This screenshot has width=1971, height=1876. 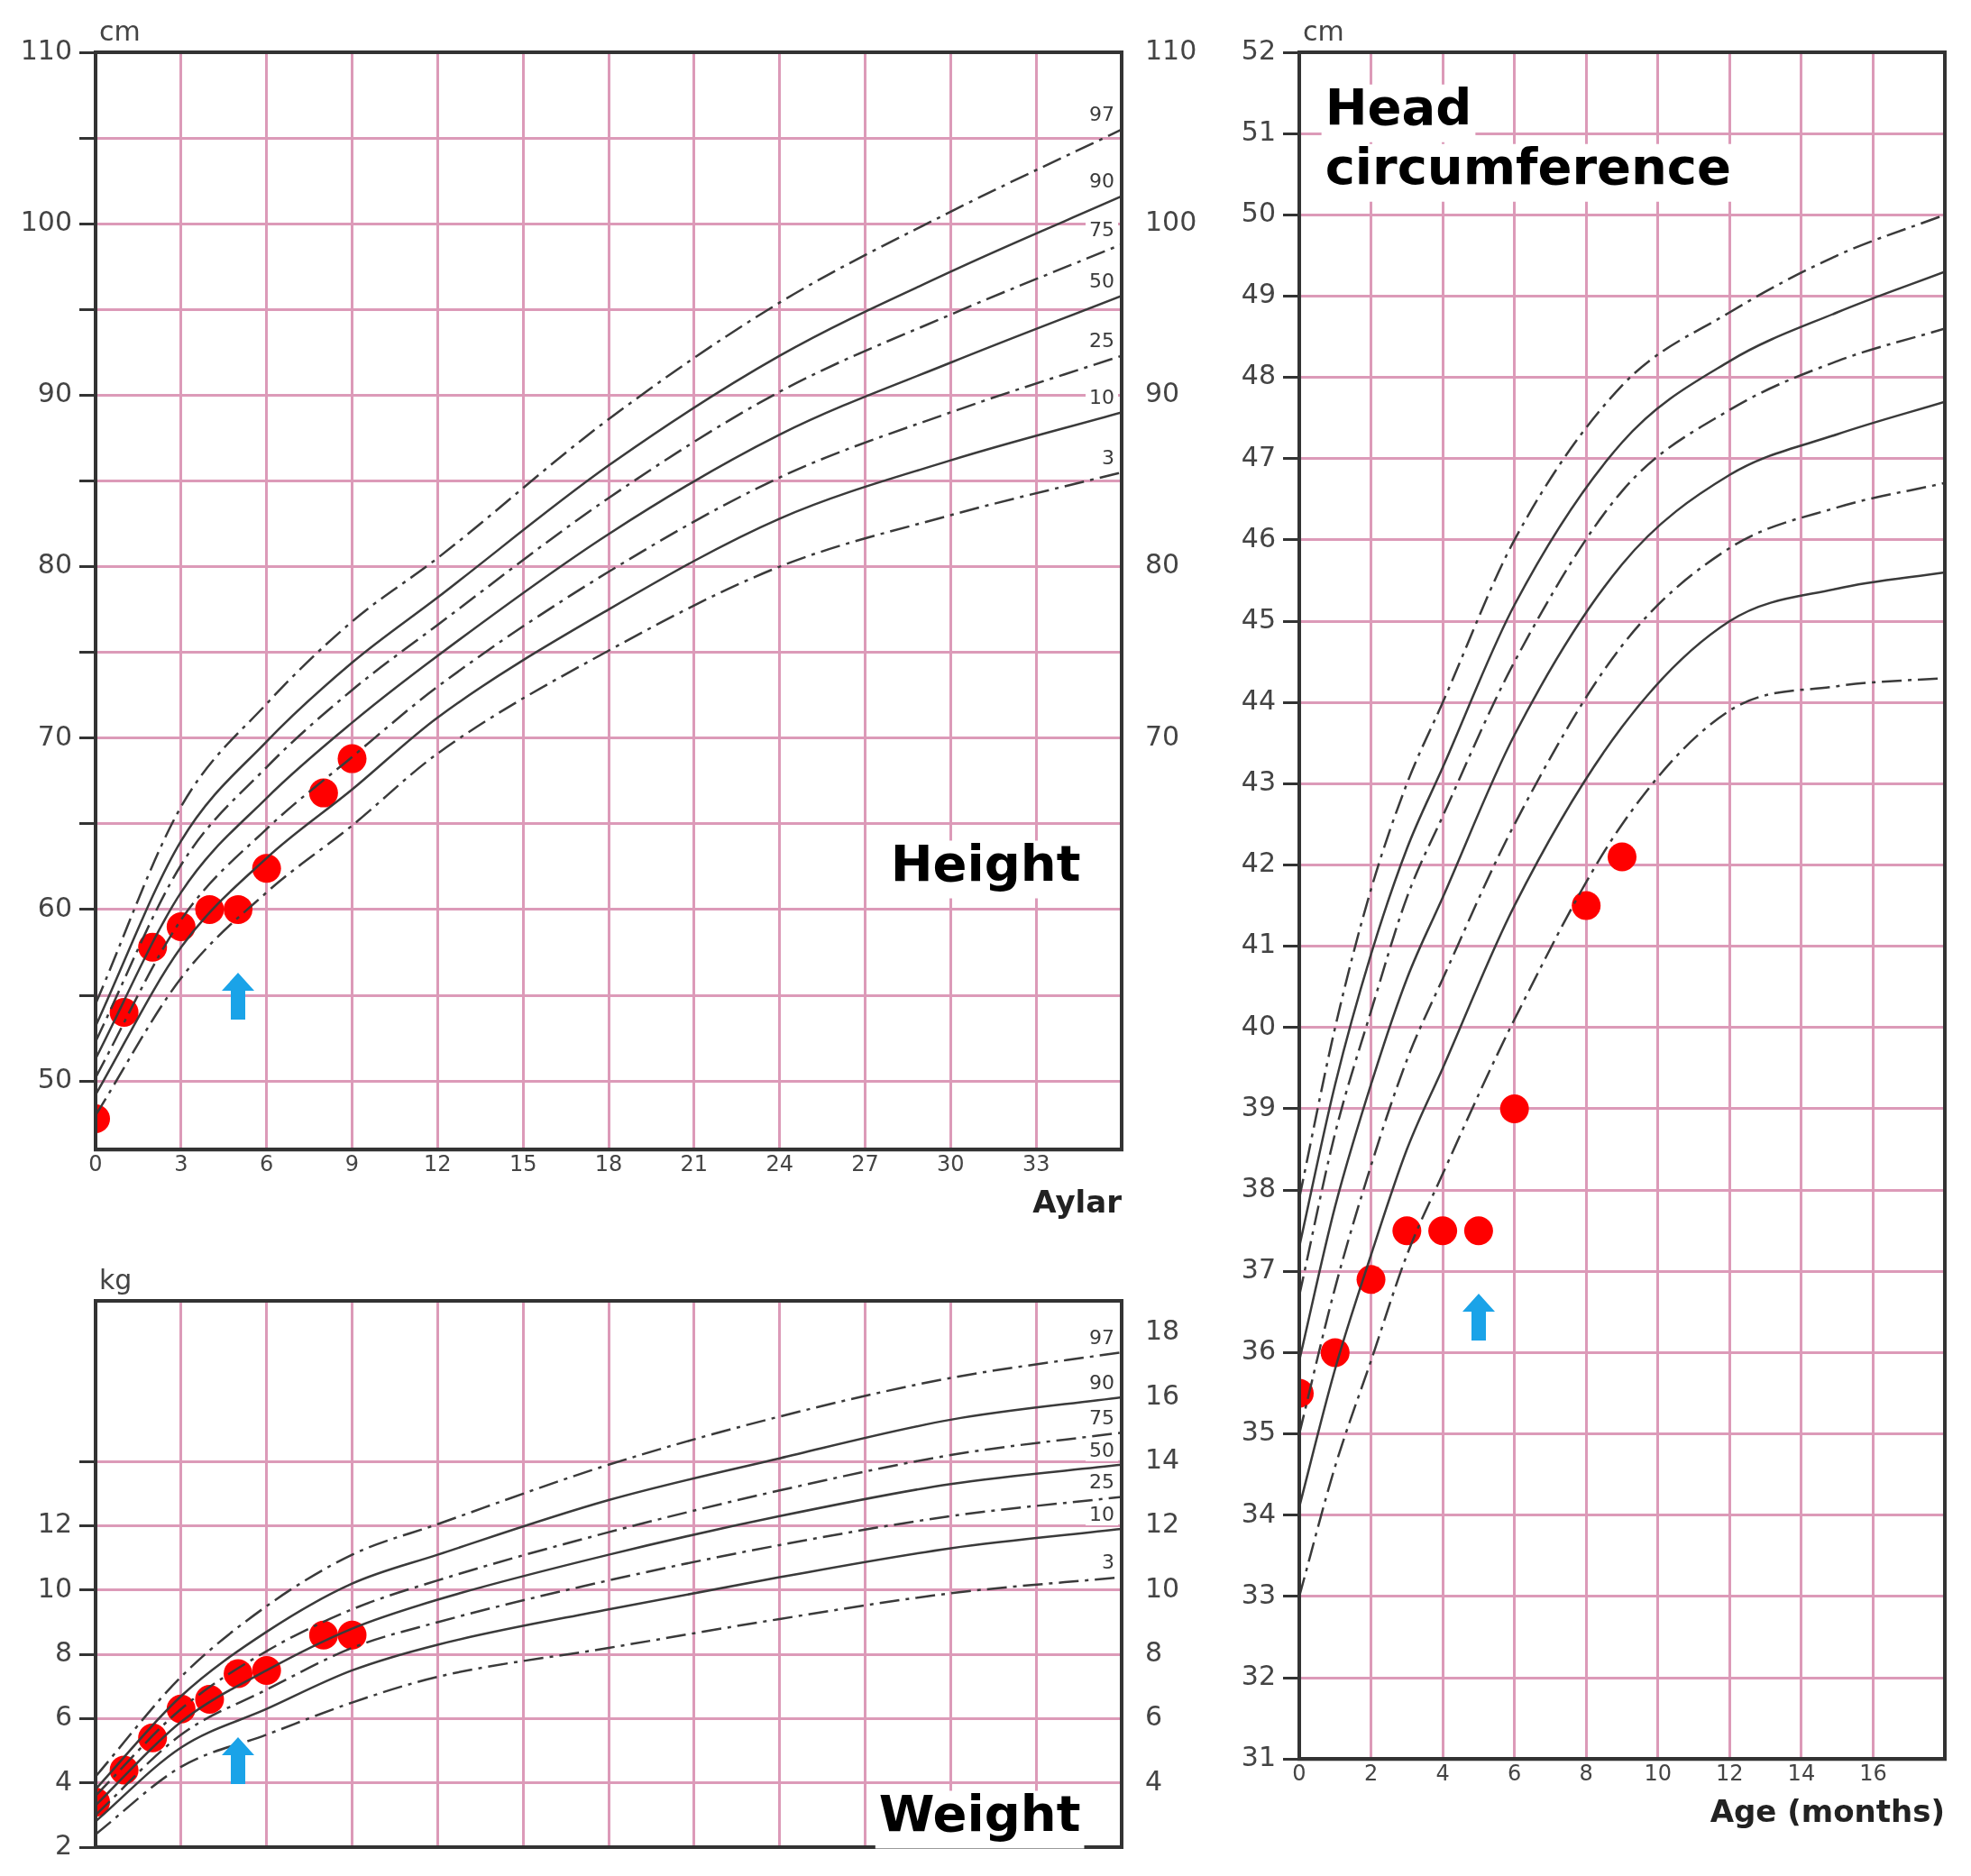 What do you see at coordinates (1258, 1675) in the screenshot?
I see `y-tick-label: 32` at bounding box center [1258, 1675].